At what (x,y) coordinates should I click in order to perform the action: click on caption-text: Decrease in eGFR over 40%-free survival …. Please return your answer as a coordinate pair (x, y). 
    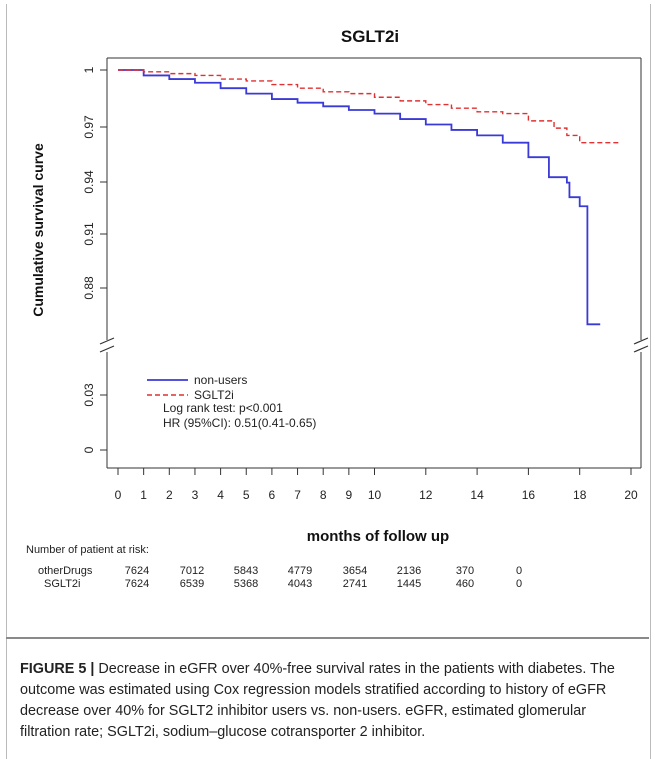
    Looking at the image, I should click on (317, 700).